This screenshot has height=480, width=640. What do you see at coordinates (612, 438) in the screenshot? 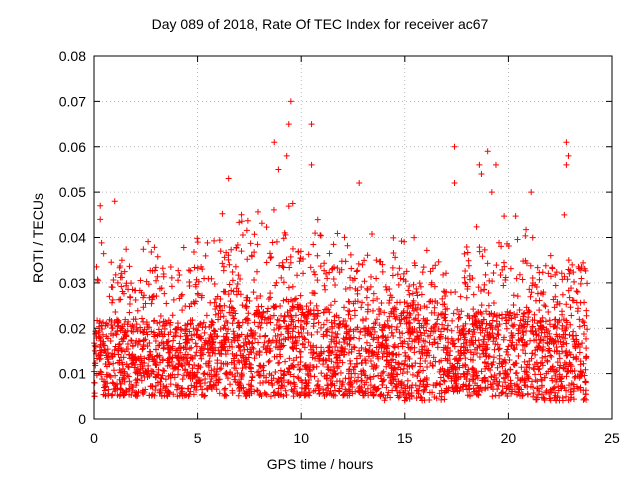
I see `x-tick-label: 25` at bounding box center [612, 438].